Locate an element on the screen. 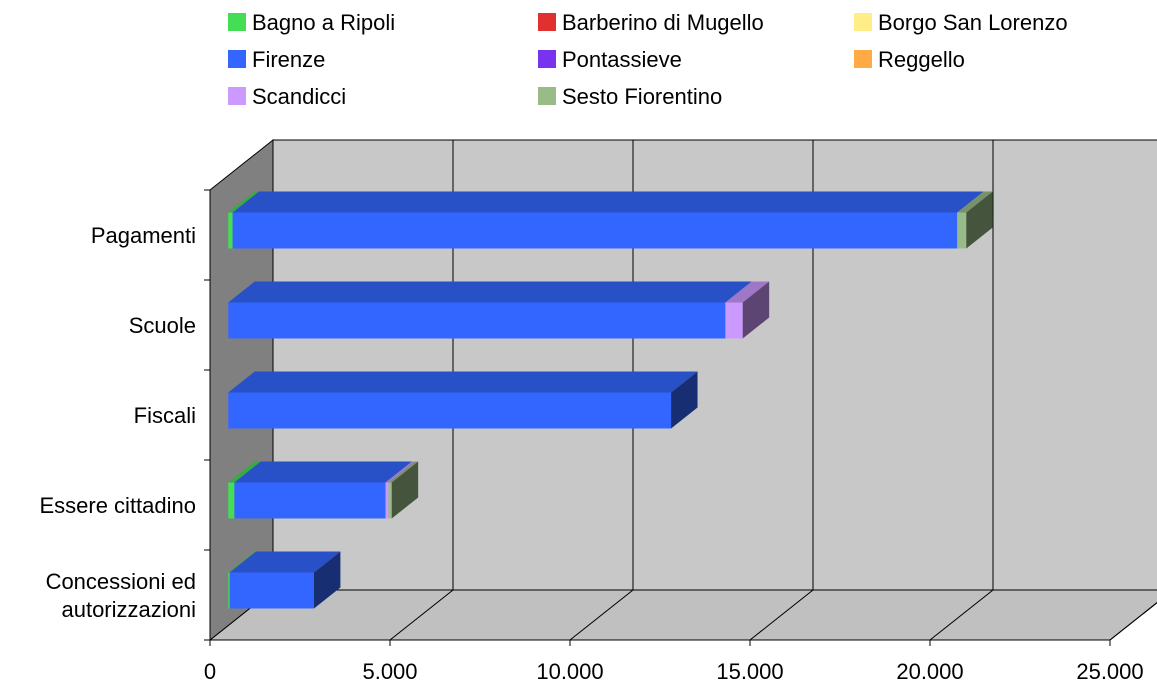 This screenshot has height=685, width=1157. floor-wall is located at coordinates (682, 615).